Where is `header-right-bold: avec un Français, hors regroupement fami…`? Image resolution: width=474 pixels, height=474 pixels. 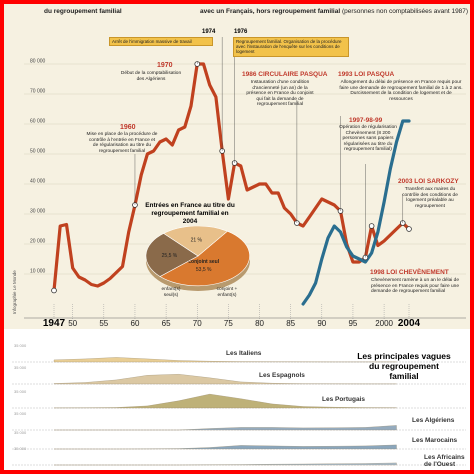 header-right-bold: avec un Français, hors regroupement fami… is located at coordinates (270, 11).